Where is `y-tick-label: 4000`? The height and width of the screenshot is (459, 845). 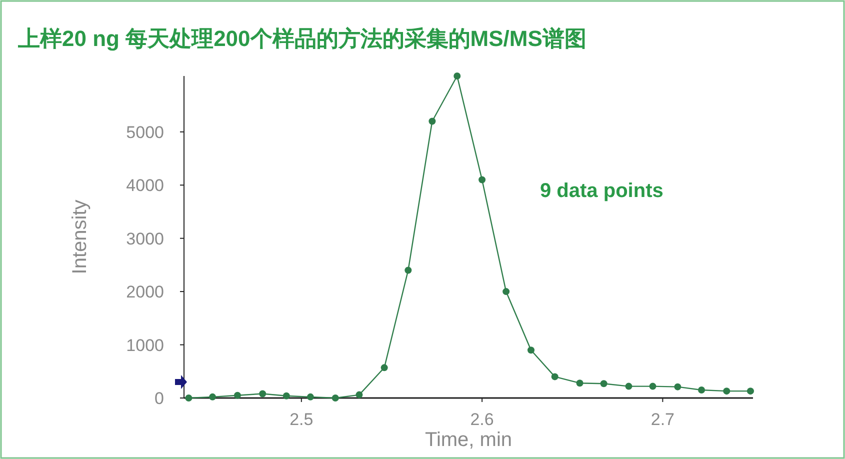 y-tick-label: 4000 is located at coordinates (145, 186).